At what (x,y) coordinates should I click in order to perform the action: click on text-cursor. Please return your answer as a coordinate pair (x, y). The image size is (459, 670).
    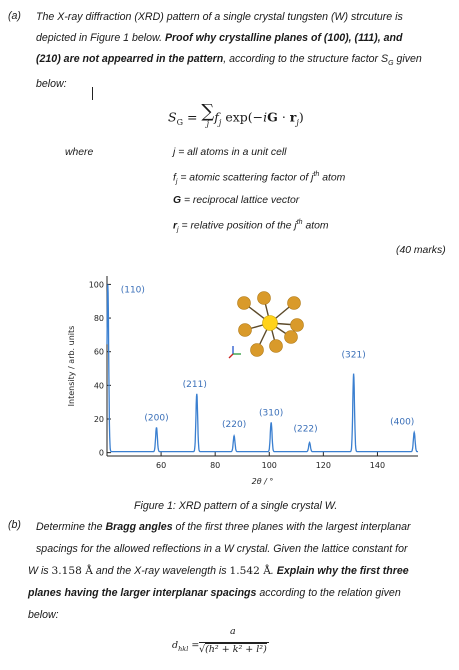
    Looking at the image, I should click on (92, 93).